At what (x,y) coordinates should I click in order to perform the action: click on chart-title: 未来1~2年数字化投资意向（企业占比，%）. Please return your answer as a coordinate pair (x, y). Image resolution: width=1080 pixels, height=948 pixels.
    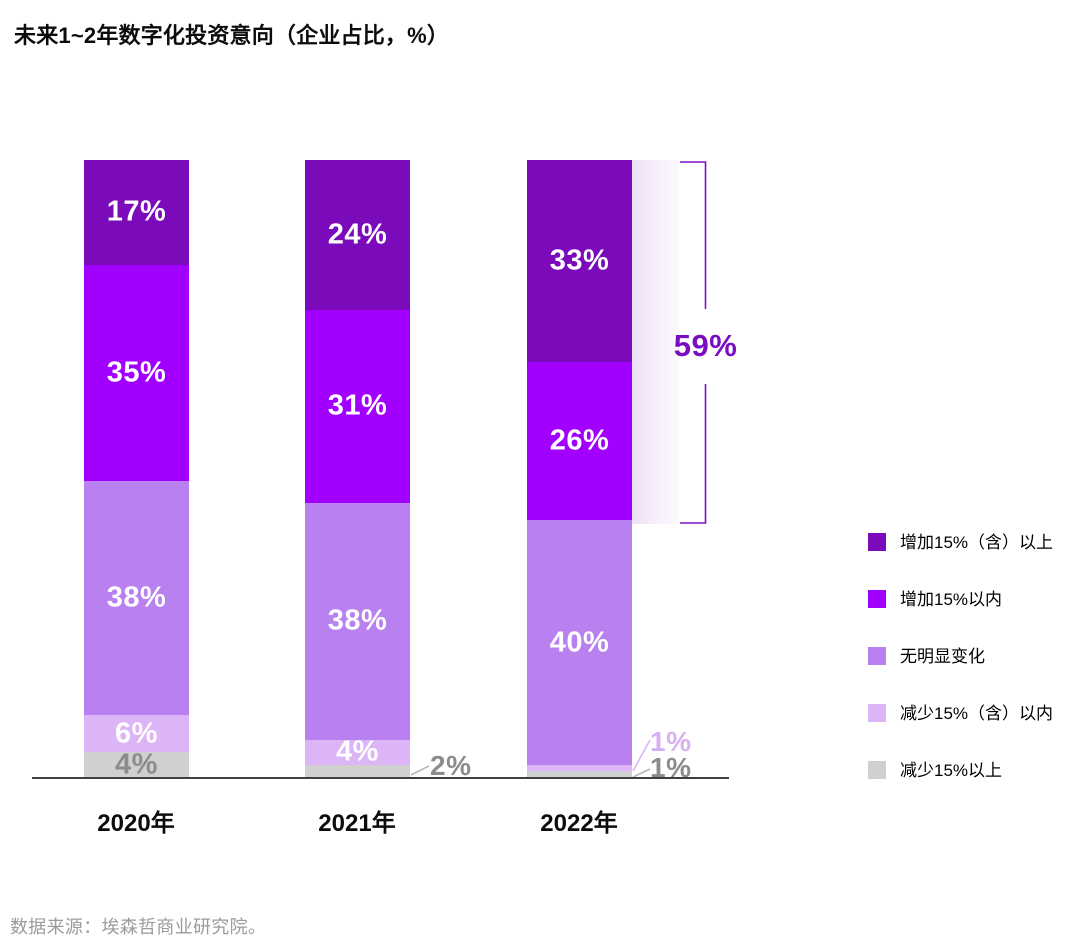
    Looking at the image, I should click on (232, 35).